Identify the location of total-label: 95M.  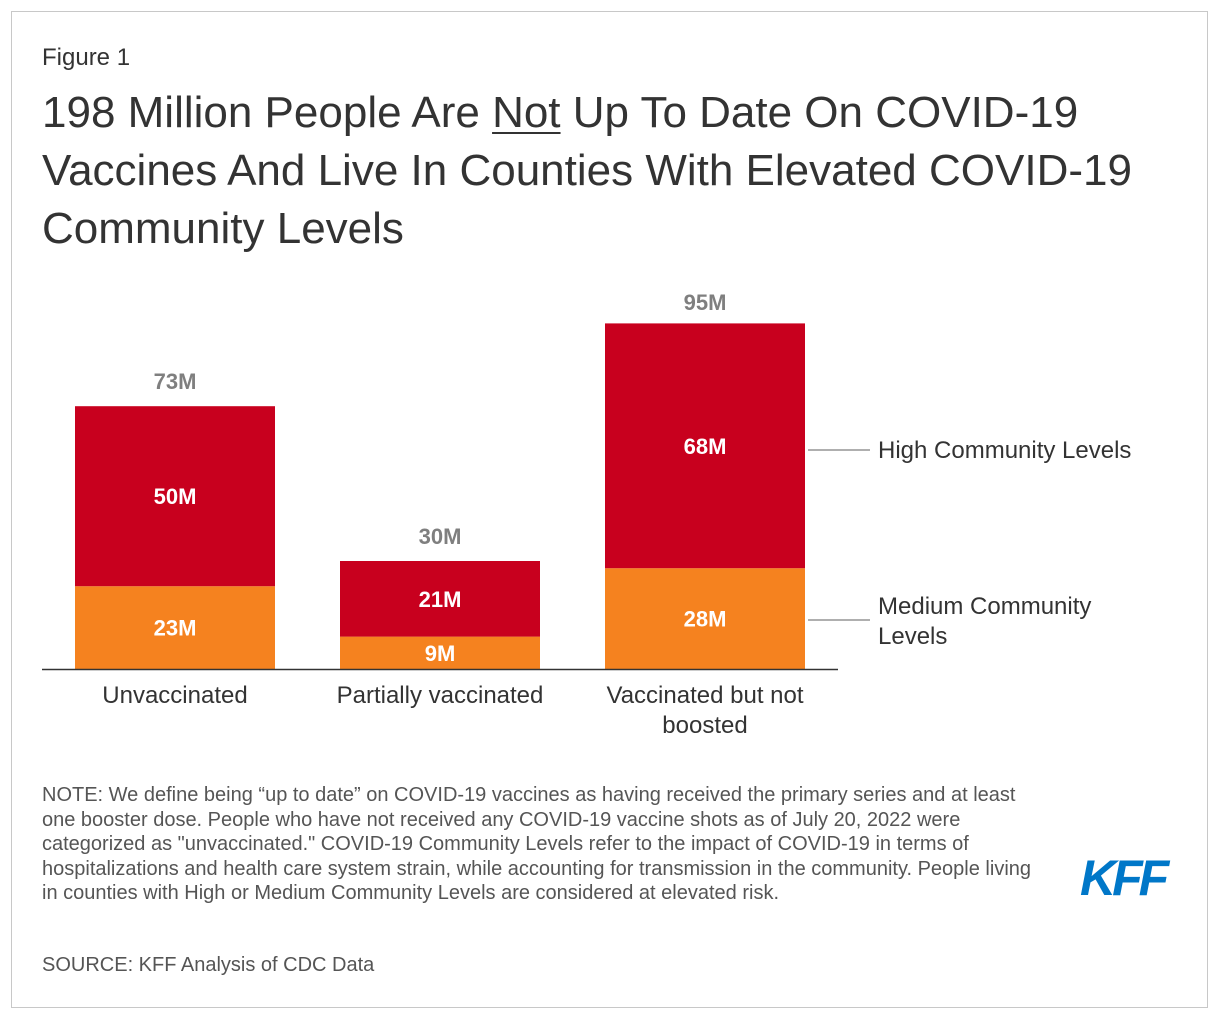
(705, 302).